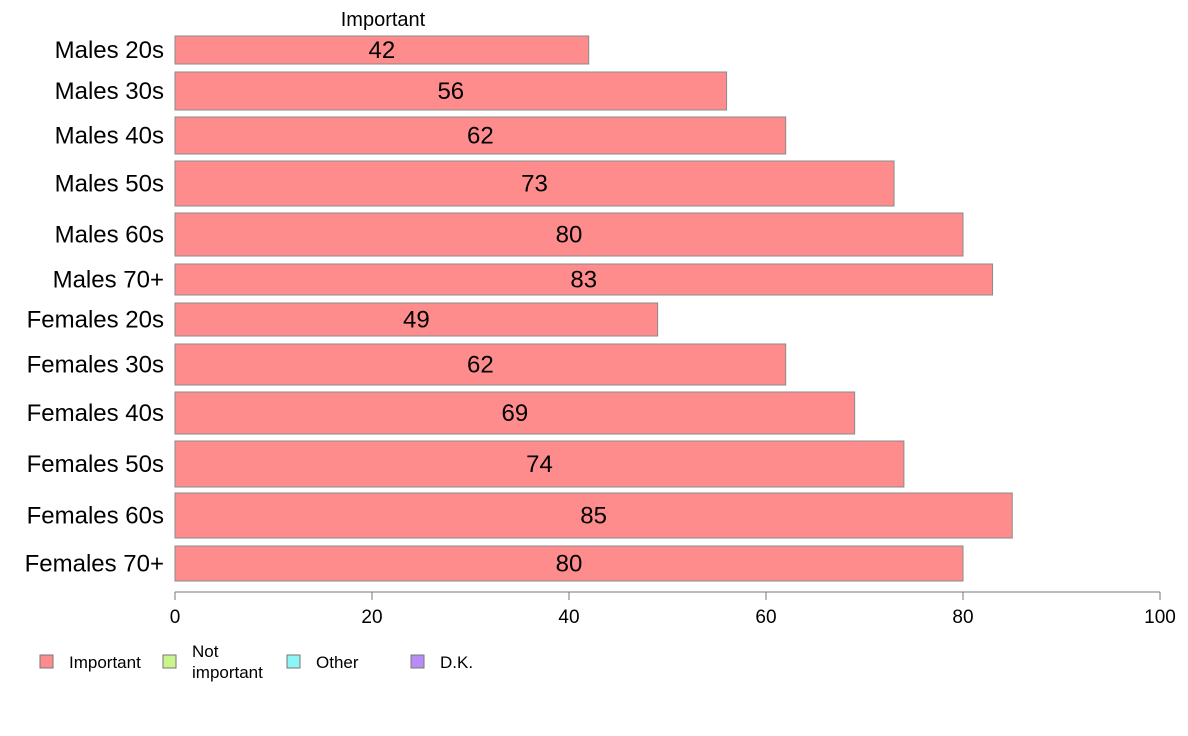  What do you see at coordinates (109, 91) in the screenshot?
I see `category-label: Males 30s` at bounding box center [109, 91].